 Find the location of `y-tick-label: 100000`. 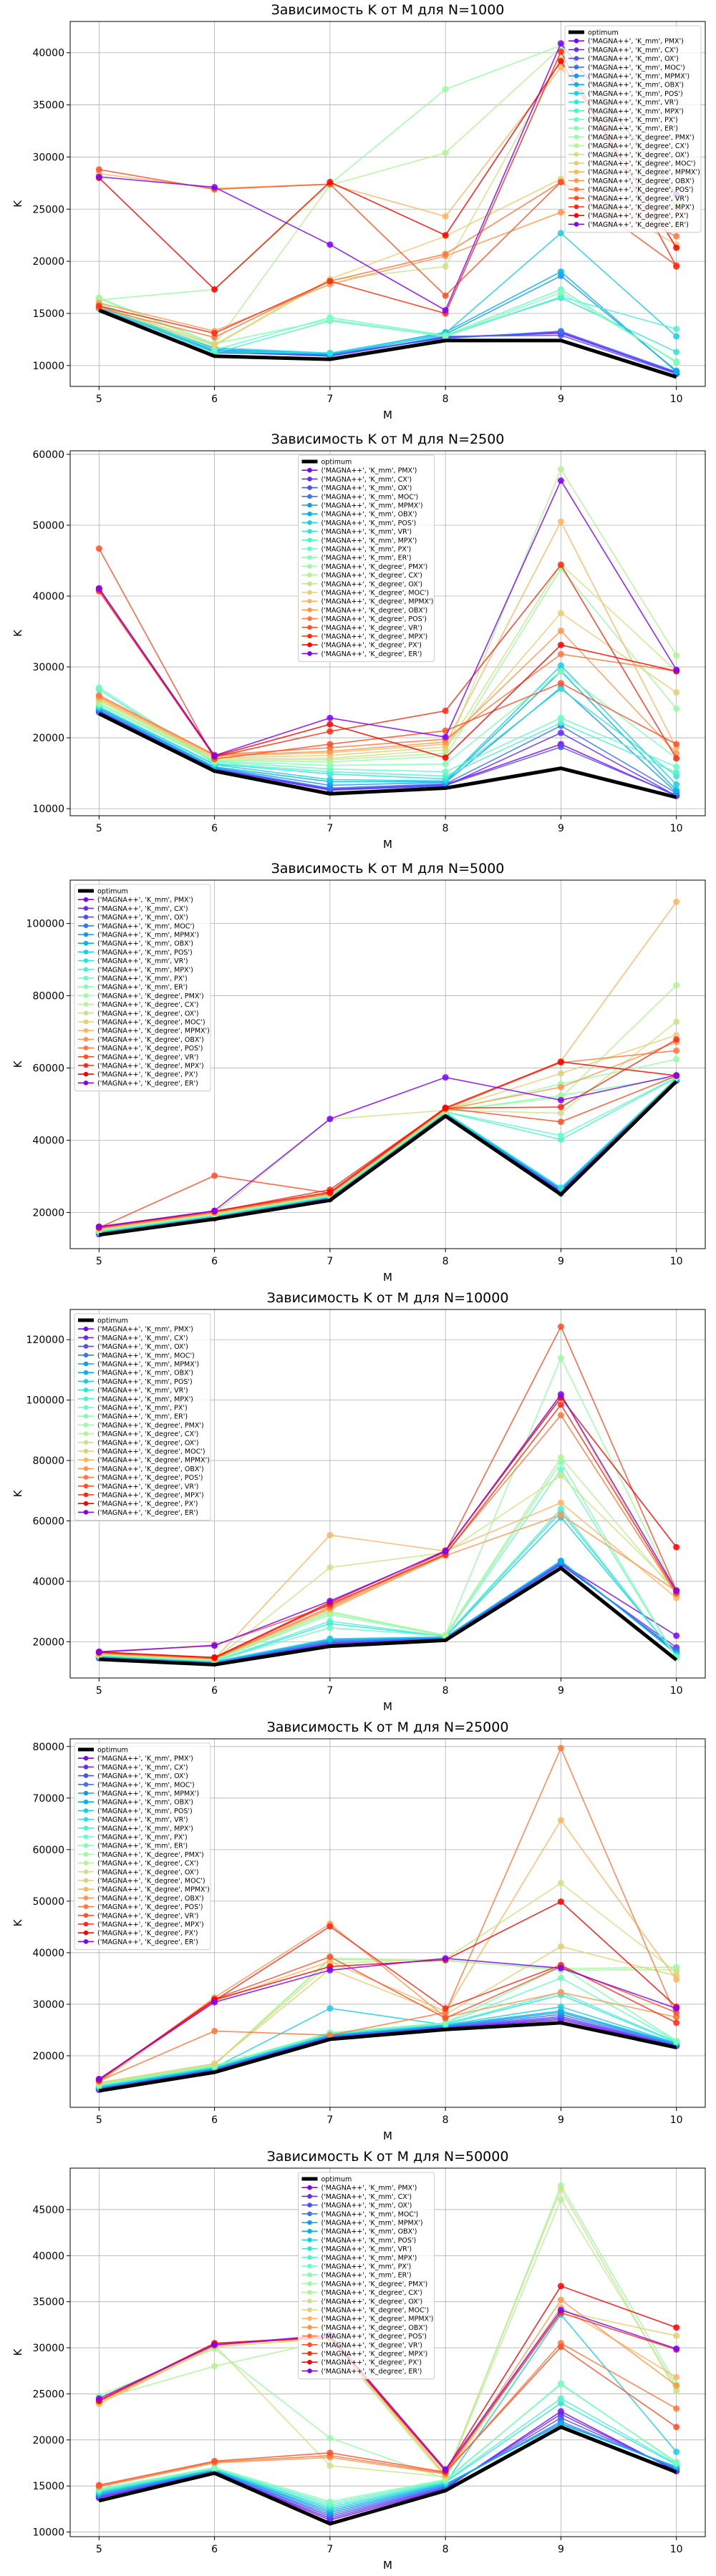

y-tick-label: 100000 is located at coordinates (45, 1401).